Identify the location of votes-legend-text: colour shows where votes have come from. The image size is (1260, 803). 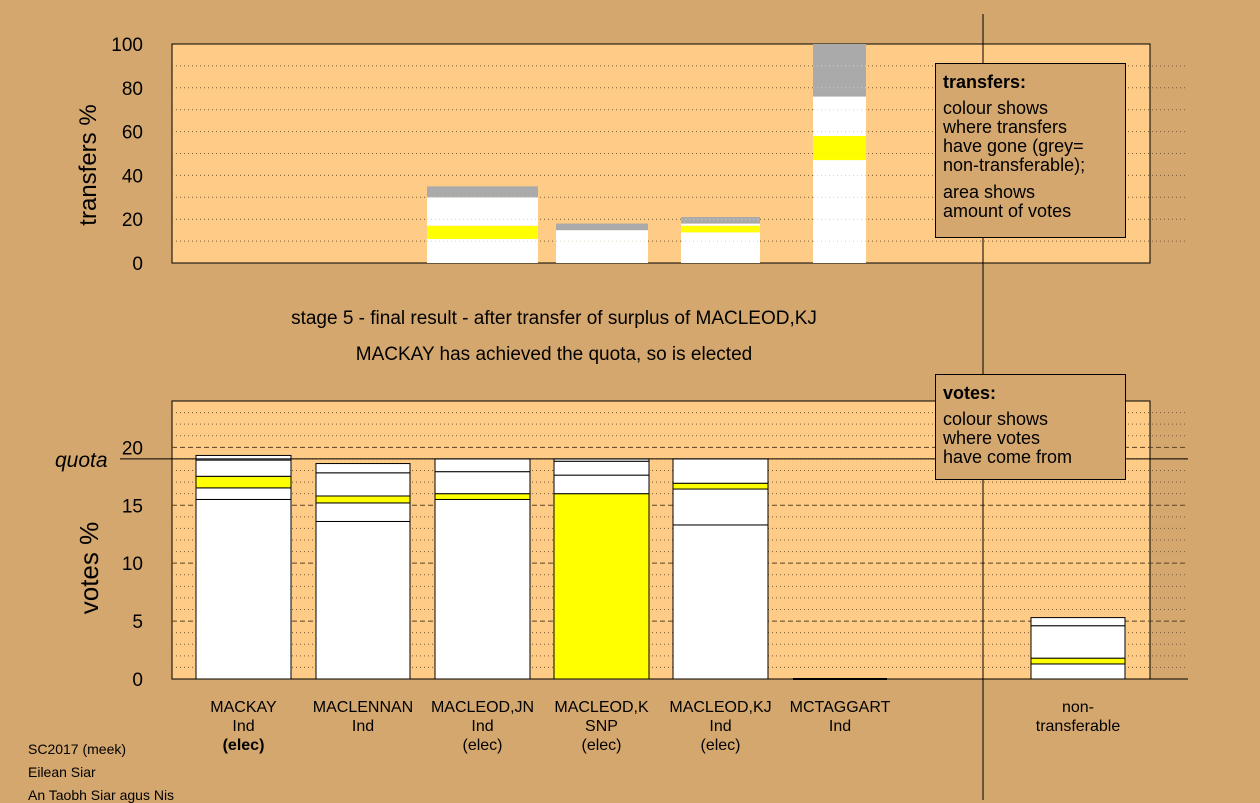
(1030, 438).